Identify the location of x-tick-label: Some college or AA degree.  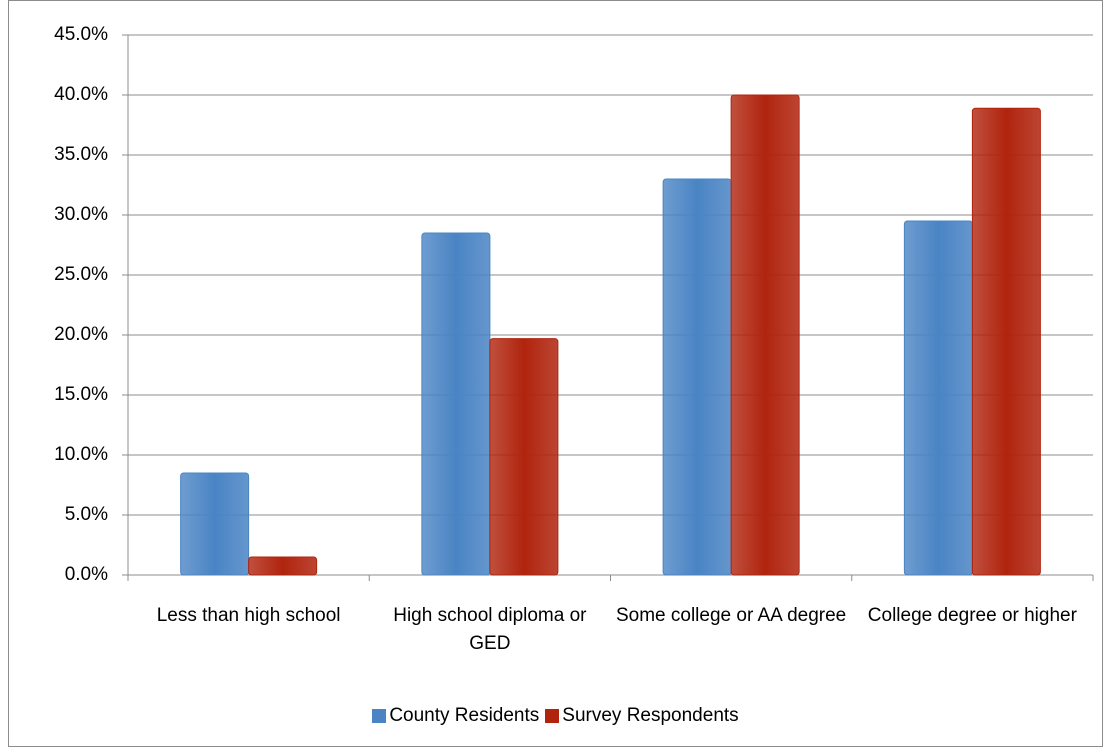
(731, 615).